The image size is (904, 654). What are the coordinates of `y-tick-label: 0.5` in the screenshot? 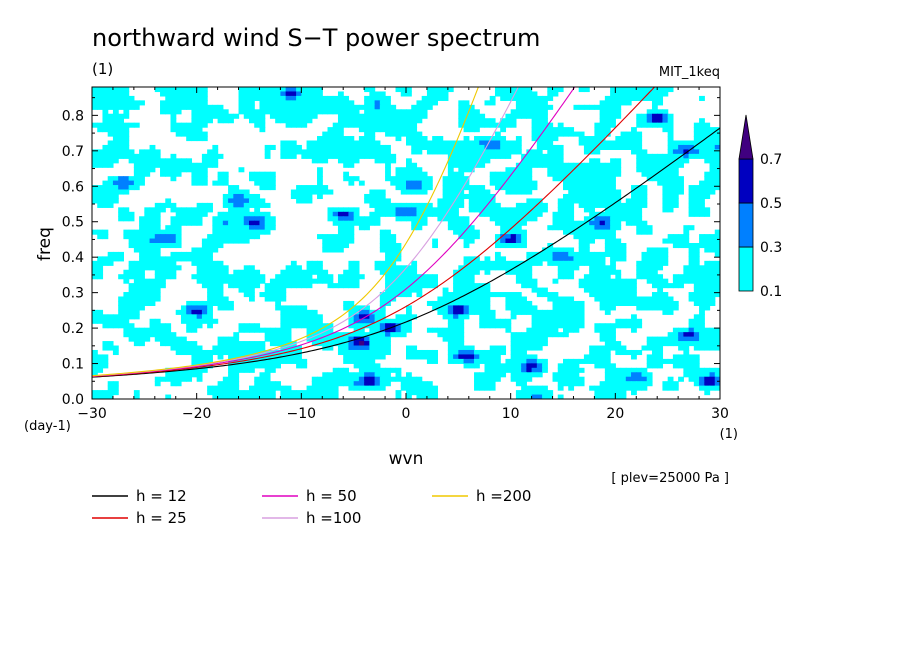 It's located at (73, 223).